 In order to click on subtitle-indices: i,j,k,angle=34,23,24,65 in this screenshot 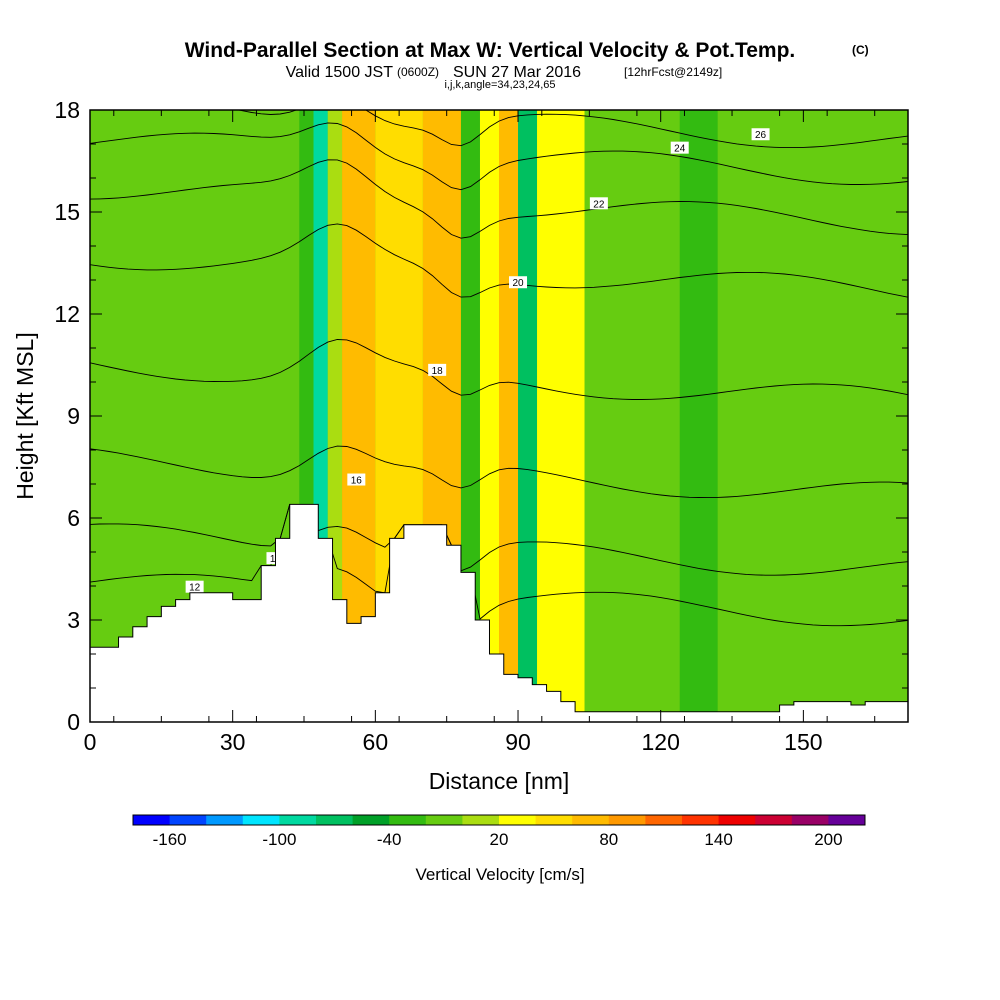, I will do `click(499, 85)`.